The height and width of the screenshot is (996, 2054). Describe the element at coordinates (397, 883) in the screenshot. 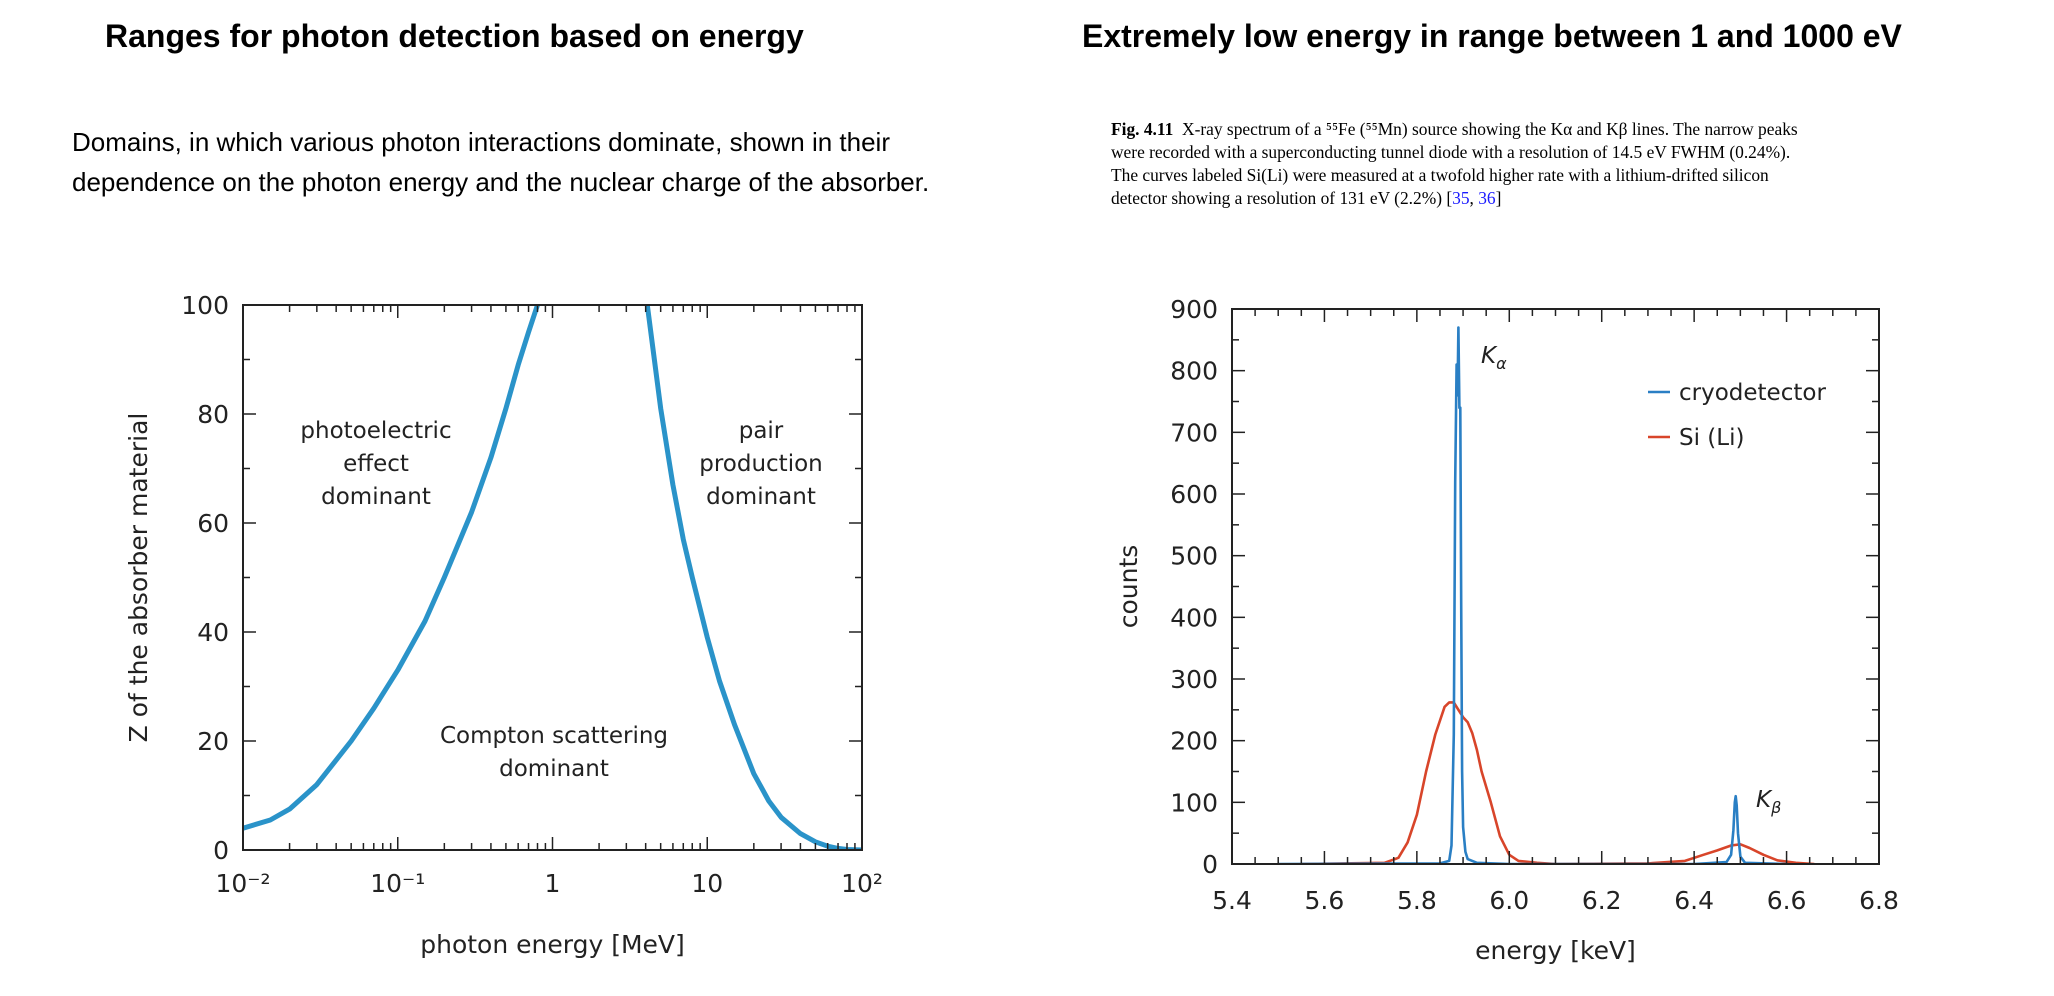

I see `x-tick-label: 10⁻¹` at that location.